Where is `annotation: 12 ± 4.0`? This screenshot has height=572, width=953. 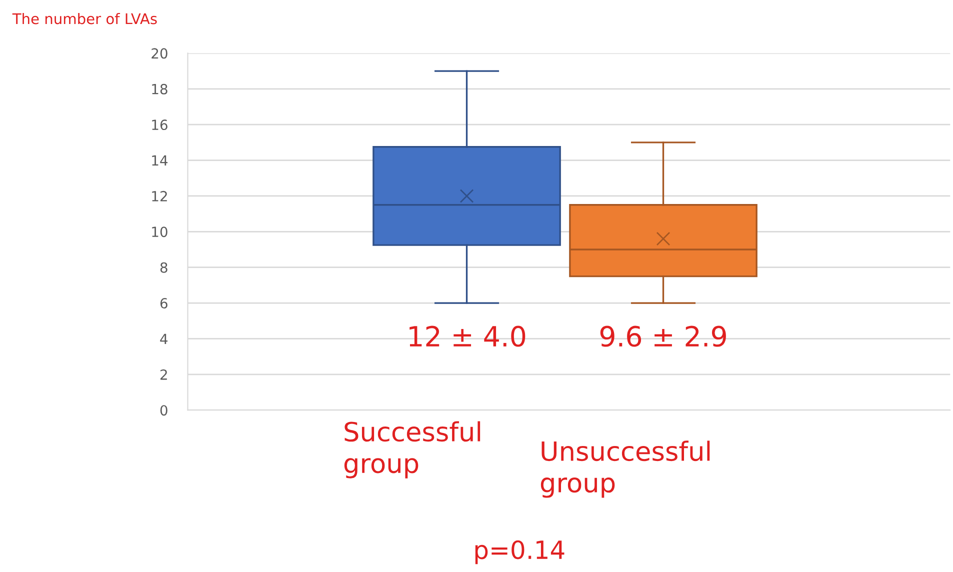 annotation: 12 ± 4.0 is located at coordinates (468, 336).